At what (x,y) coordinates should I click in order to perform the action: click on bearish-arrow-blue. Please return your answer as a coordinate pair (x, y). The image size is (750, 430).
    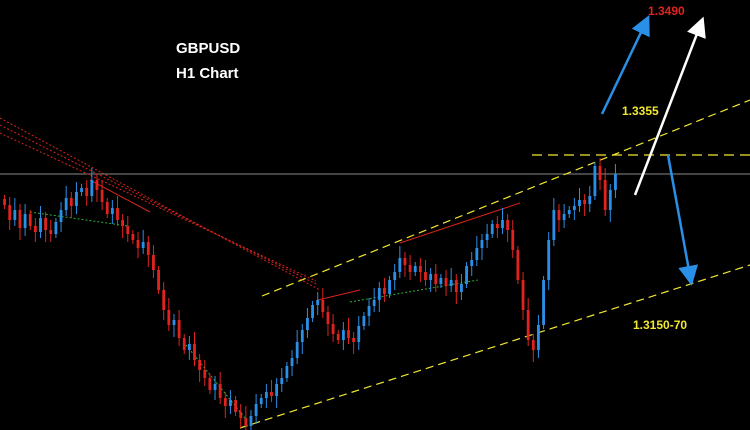
    Looking at the image, I should click on (682, 220).